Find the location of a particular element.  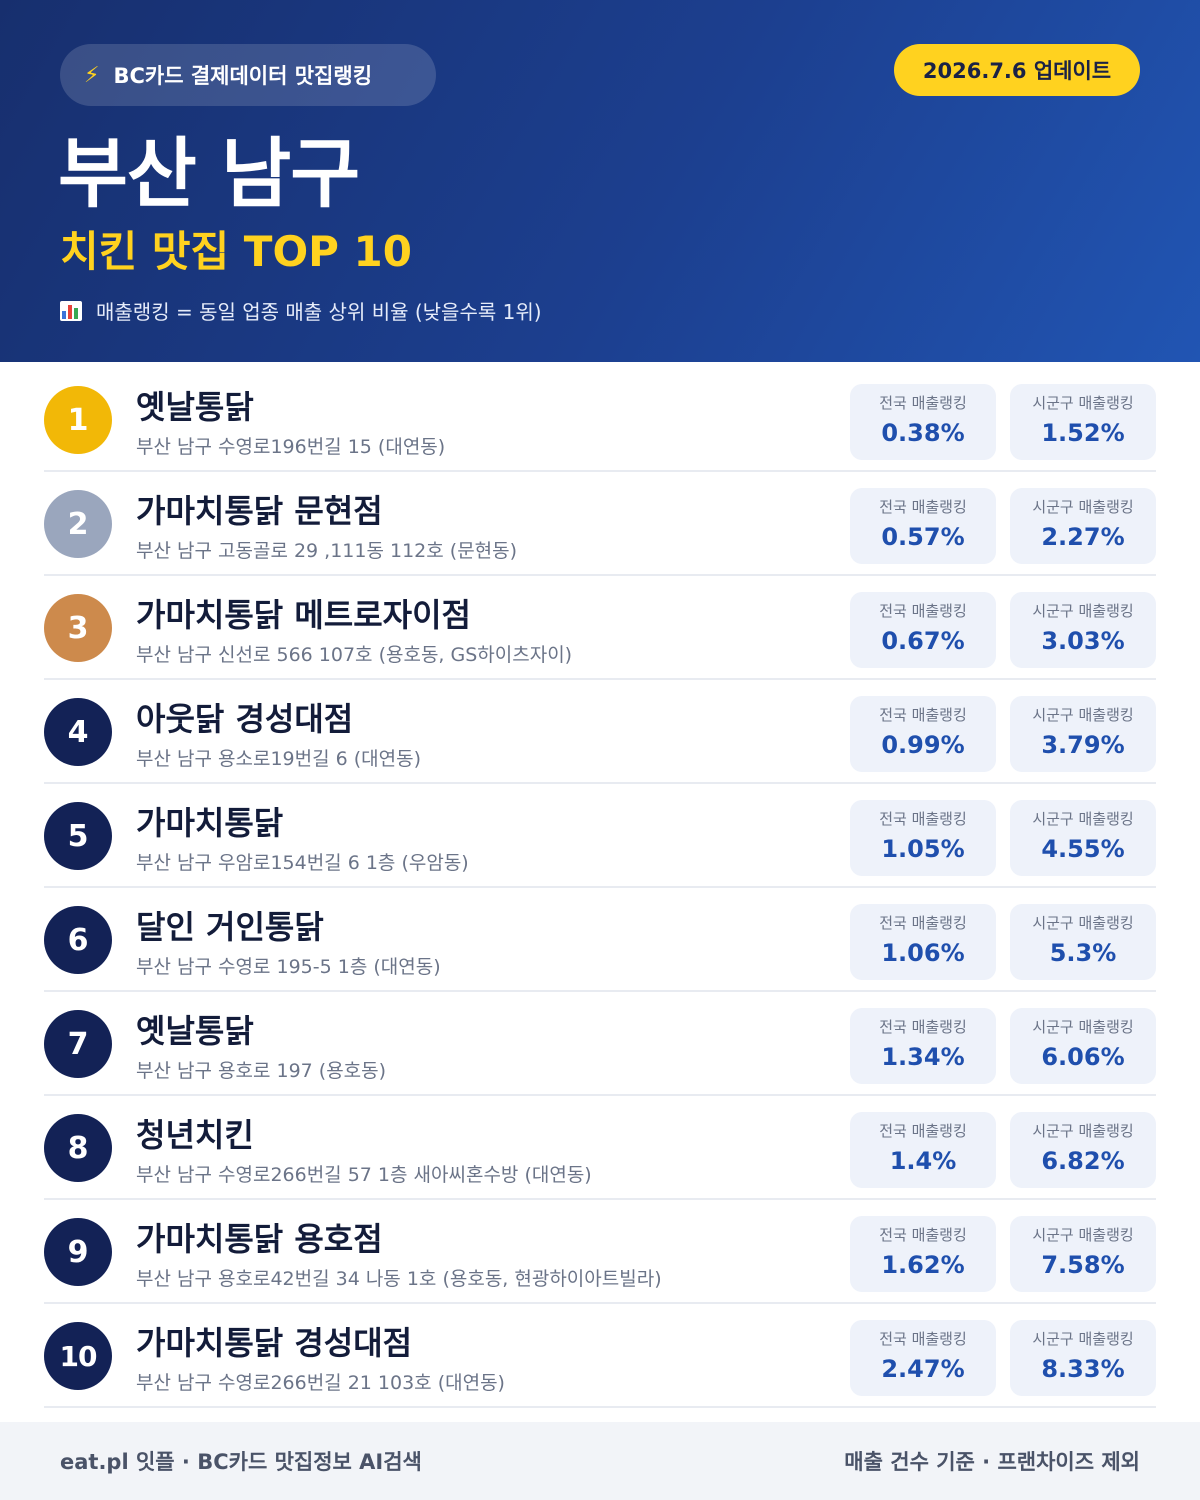

restaurant-address: 부산 남구 우암로154번길 6 1층 (우암동) is located at coordinates (302, 863).